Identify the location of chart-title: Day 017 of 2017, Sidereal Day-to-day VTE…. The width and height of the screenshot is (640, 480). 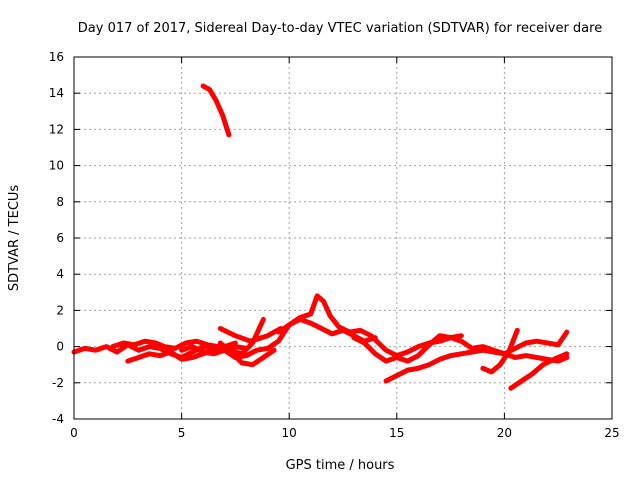
(340, 28).